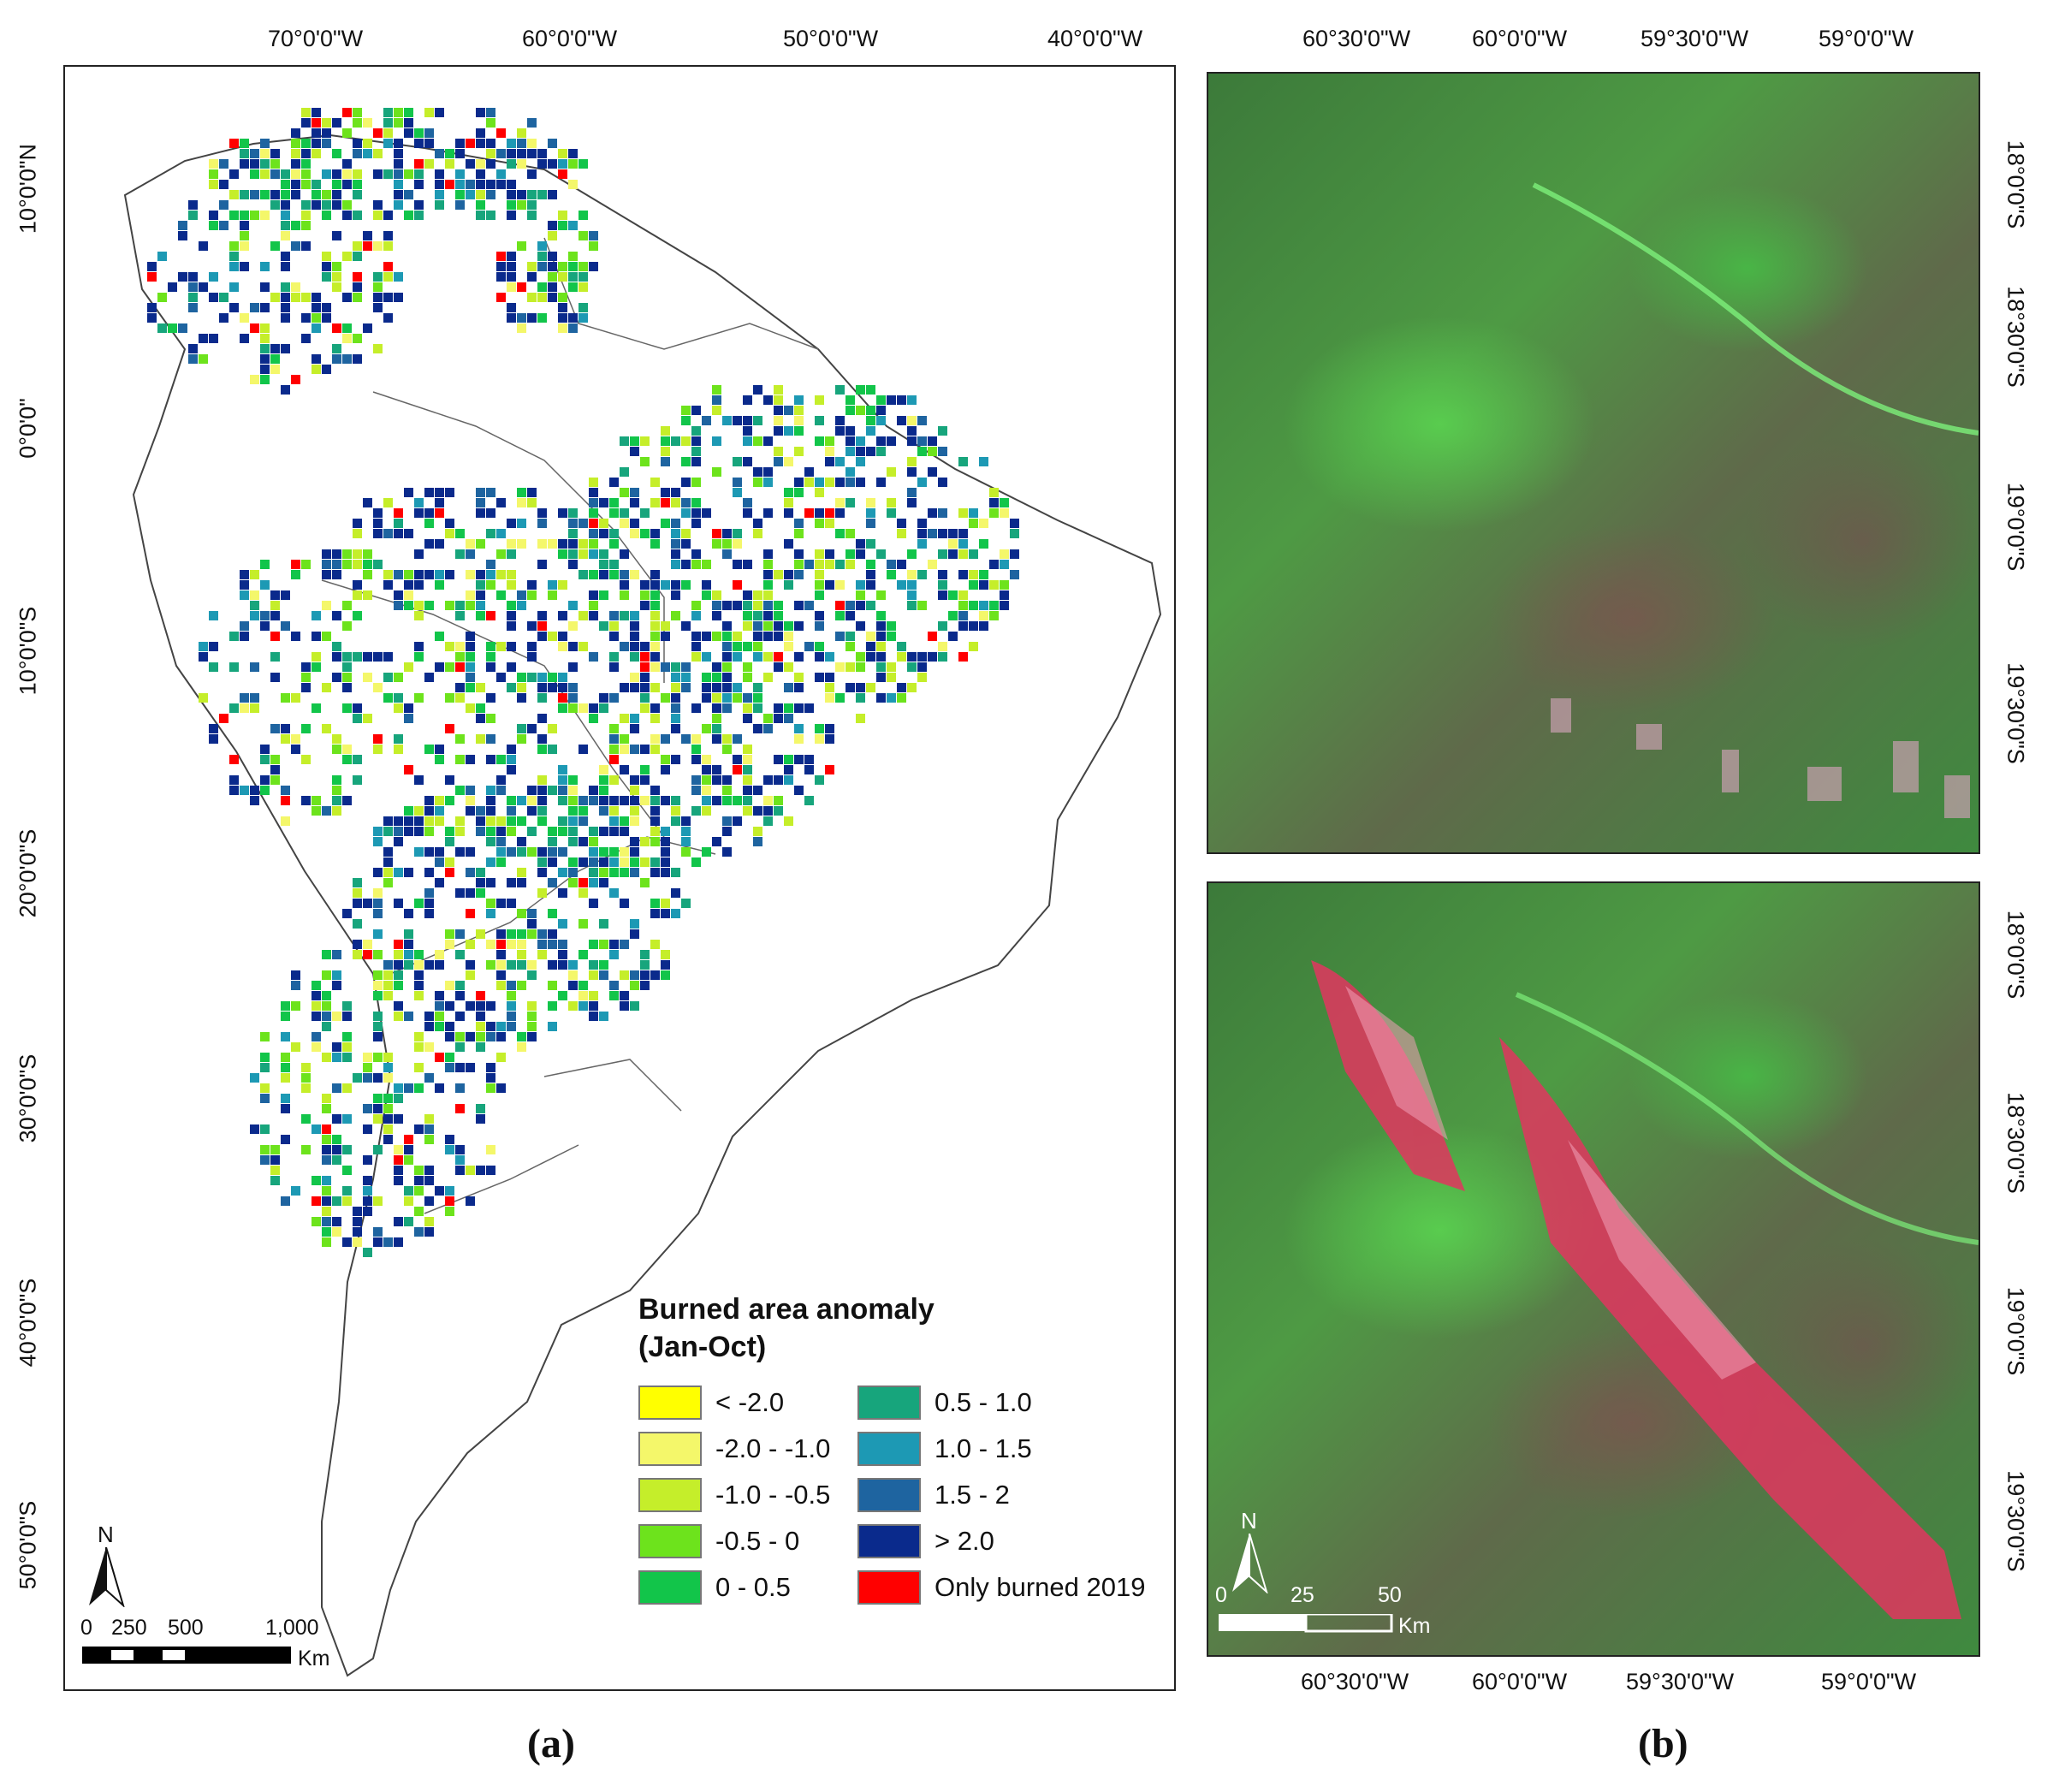 The height and width of the screenshot is (1792, 2047). What do you see at coordinates (734, 1449) in the screenshot?
I see `legend-item: -2.0 - -1.0` at bounding box center [734, 1449].